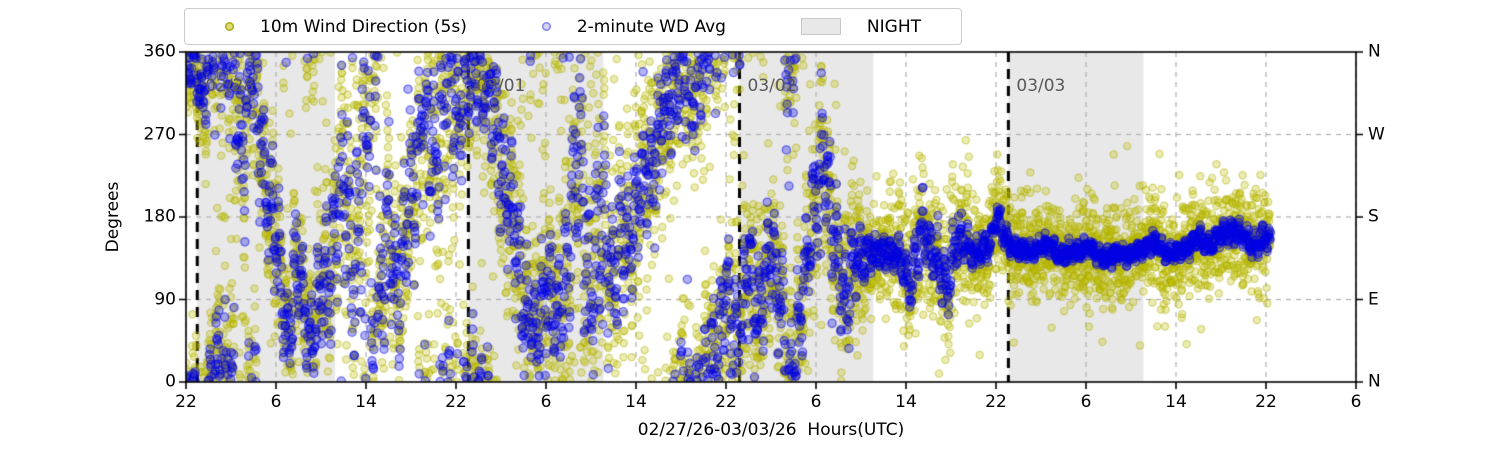 The image size is (1500, 450). I want to click on legend-entry-wind-5s: 10m Wind Direction (5s), so click(346, 27).